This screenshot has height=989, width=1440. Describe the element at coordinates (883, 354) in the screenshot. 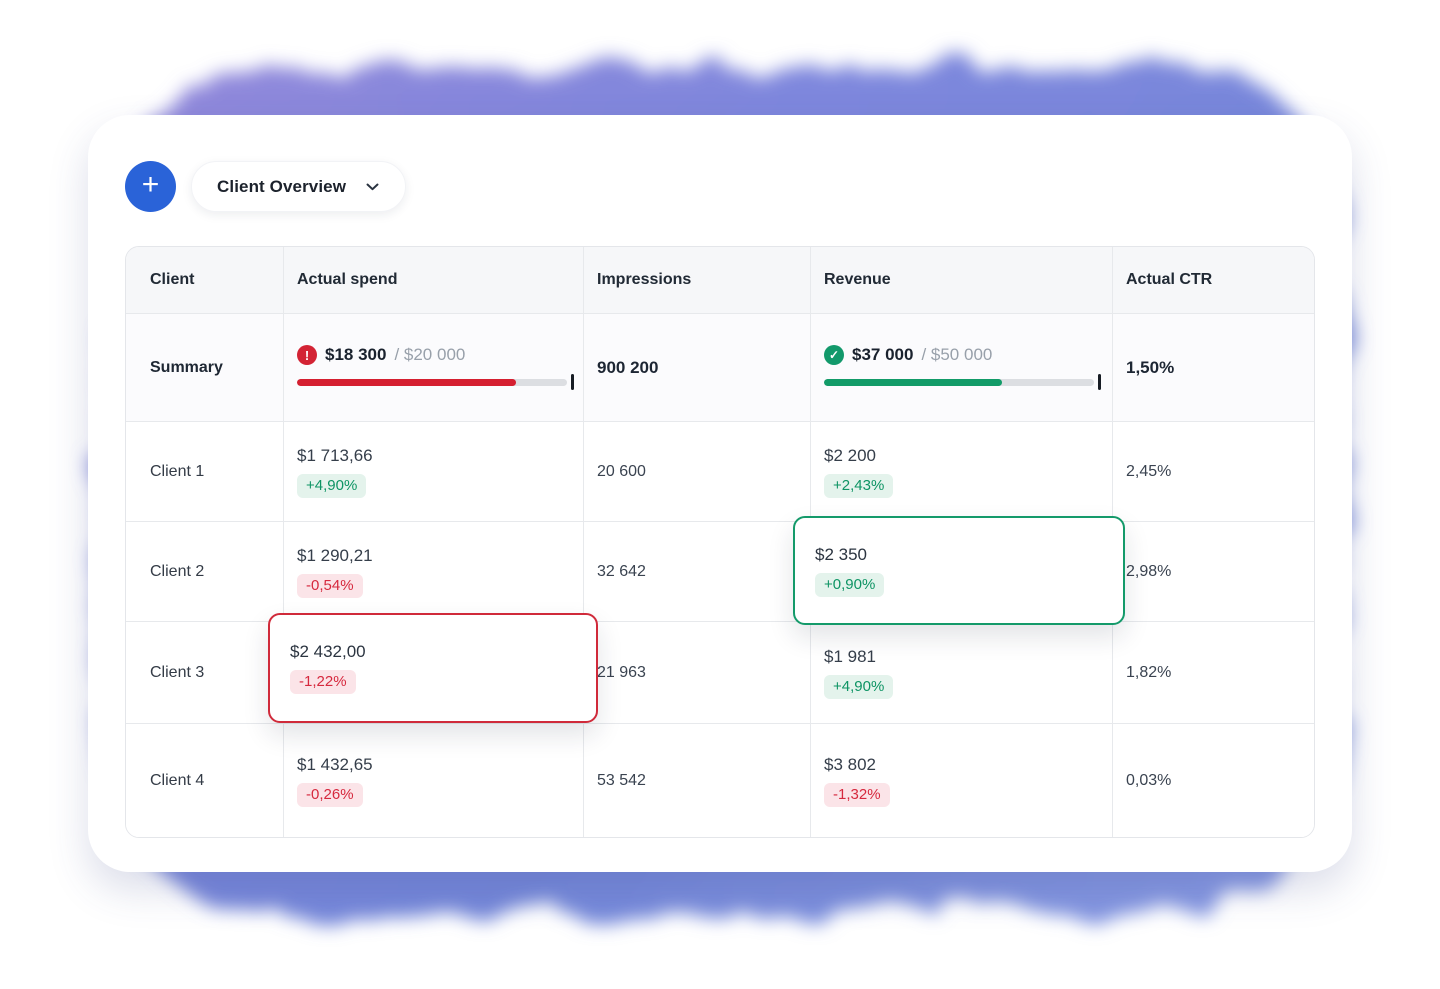

I see `summary-revenue-value: $37 000` at that location.